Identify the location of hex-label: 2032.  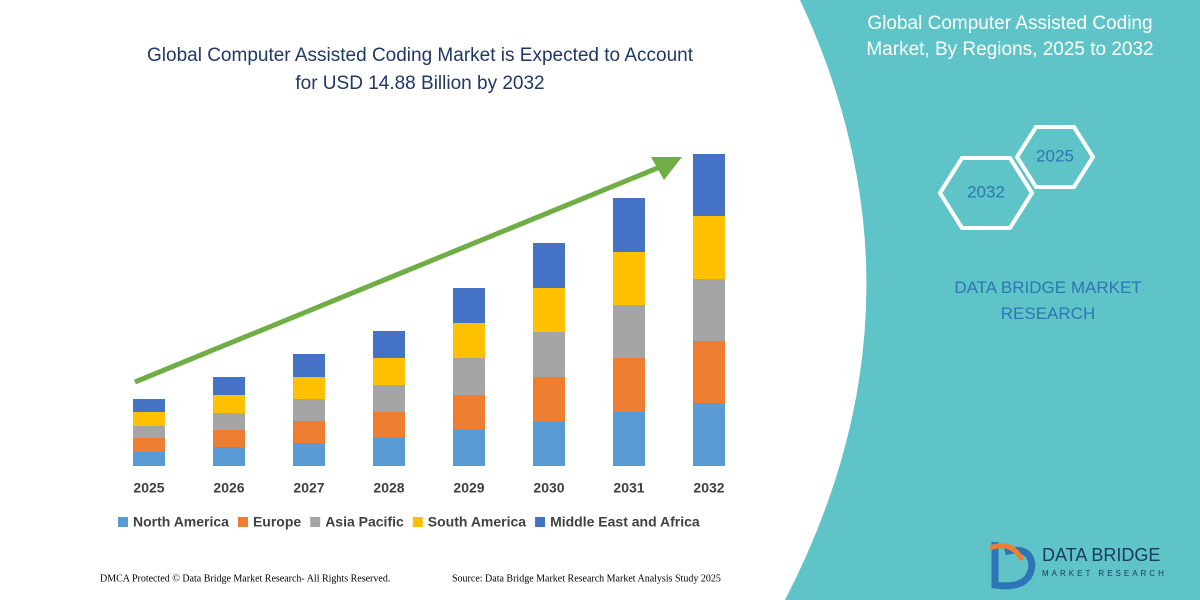
(986, 191).